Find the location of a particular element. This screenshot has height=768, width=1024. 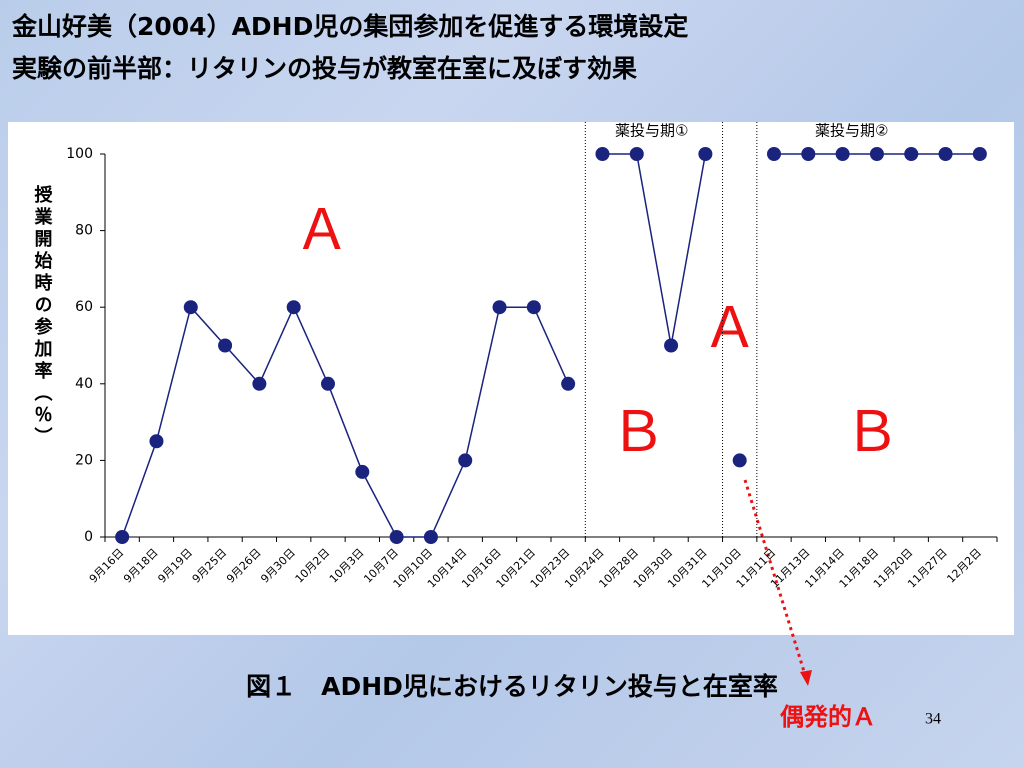

phase-label: 薬投与期① is located at coordinates (651, 131).